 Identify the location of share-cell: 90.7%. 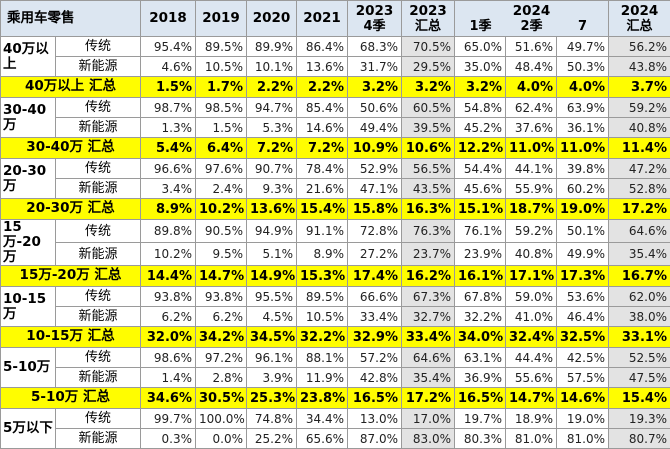
(272, 169).